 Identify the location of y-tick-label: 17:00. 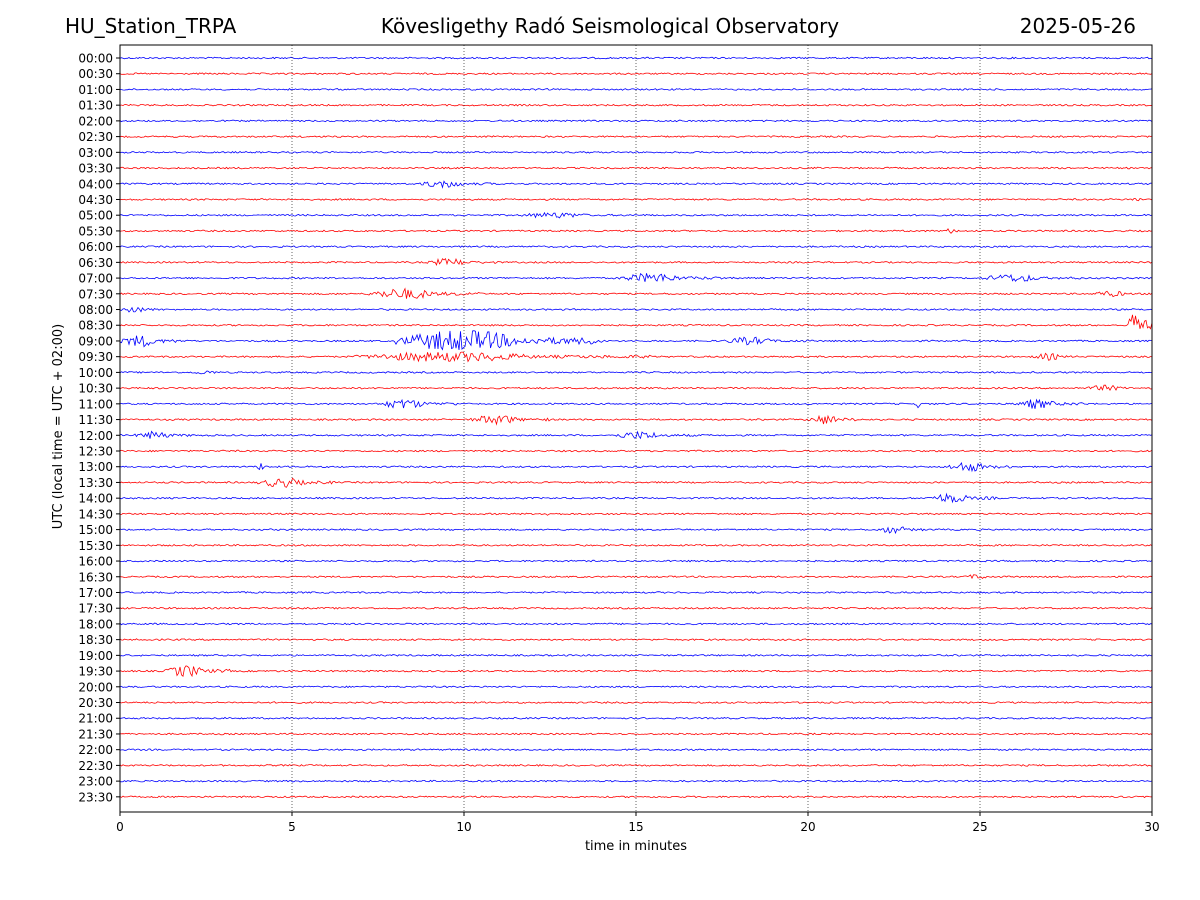
(95, 593).